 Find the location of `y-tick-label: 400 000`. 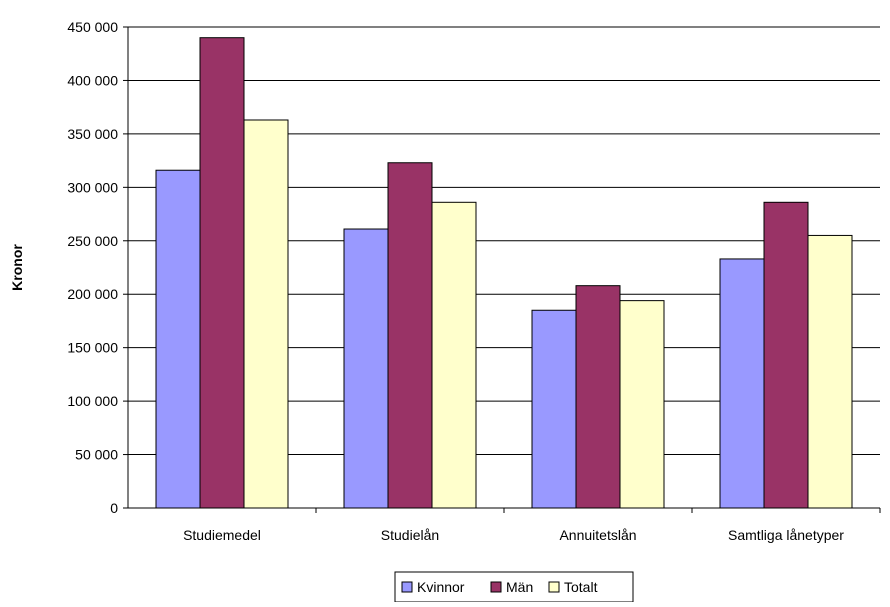

y-tick-label: 400 000 is located at coordinates (92, 80).